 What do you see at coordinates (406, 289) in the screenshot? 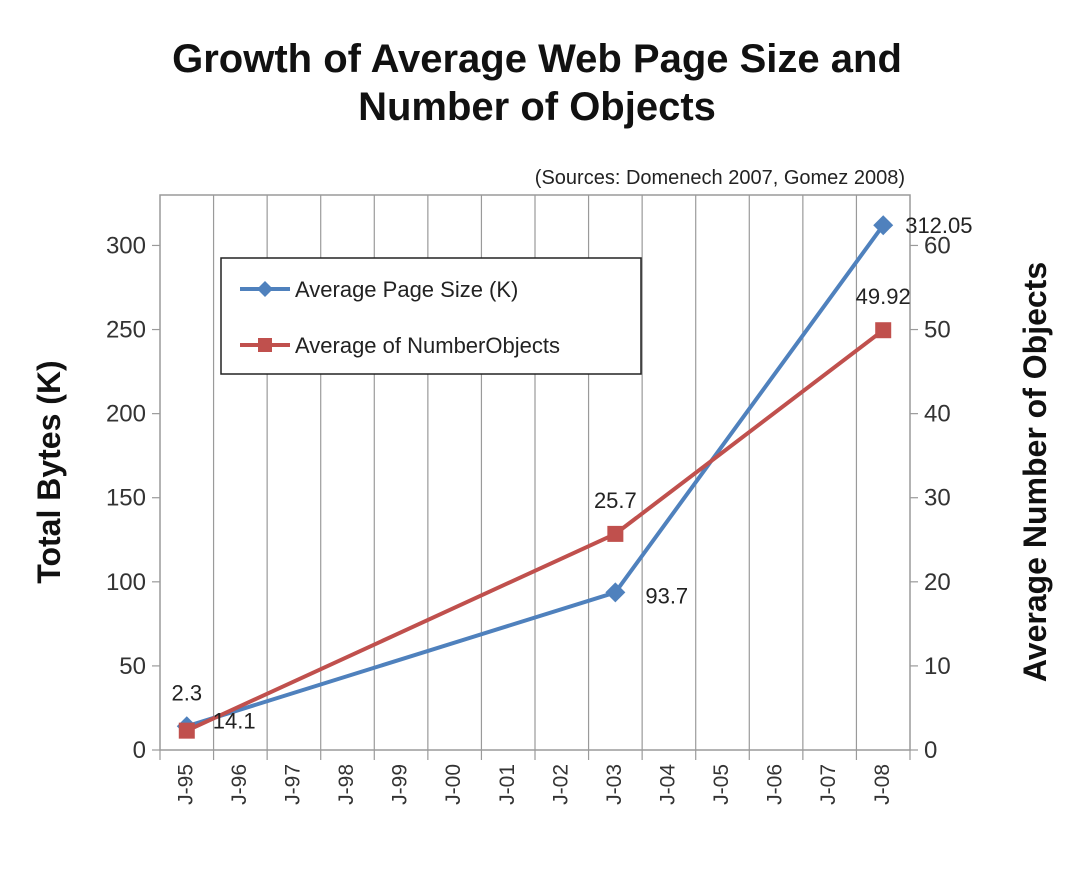
I see `legend-label-page-size: Average Page Size (K)` at bounding box center [406, 289].